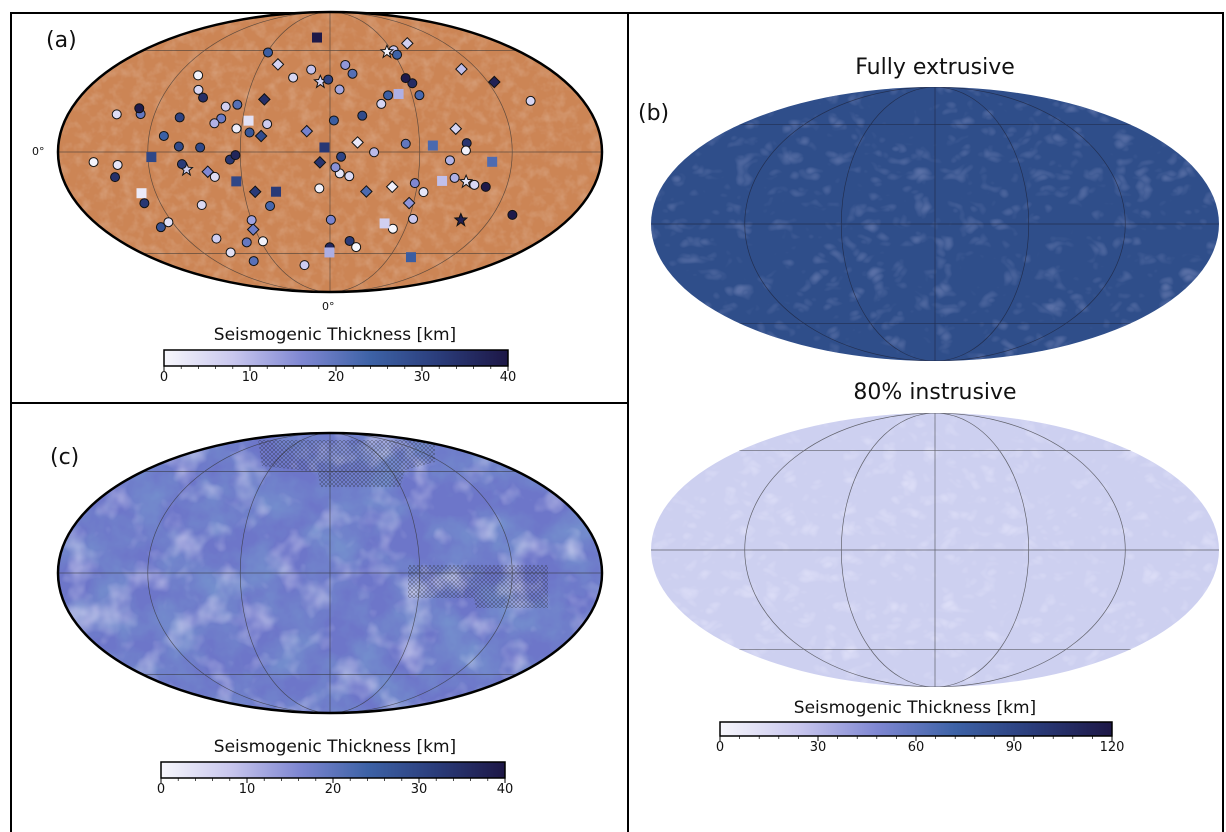 This screenshot has height=832, width=1226. What do you see at coordinates (65, 457) in the screenshot?
I see `panel-c-label: (c)` at bounding box center [65, 457].